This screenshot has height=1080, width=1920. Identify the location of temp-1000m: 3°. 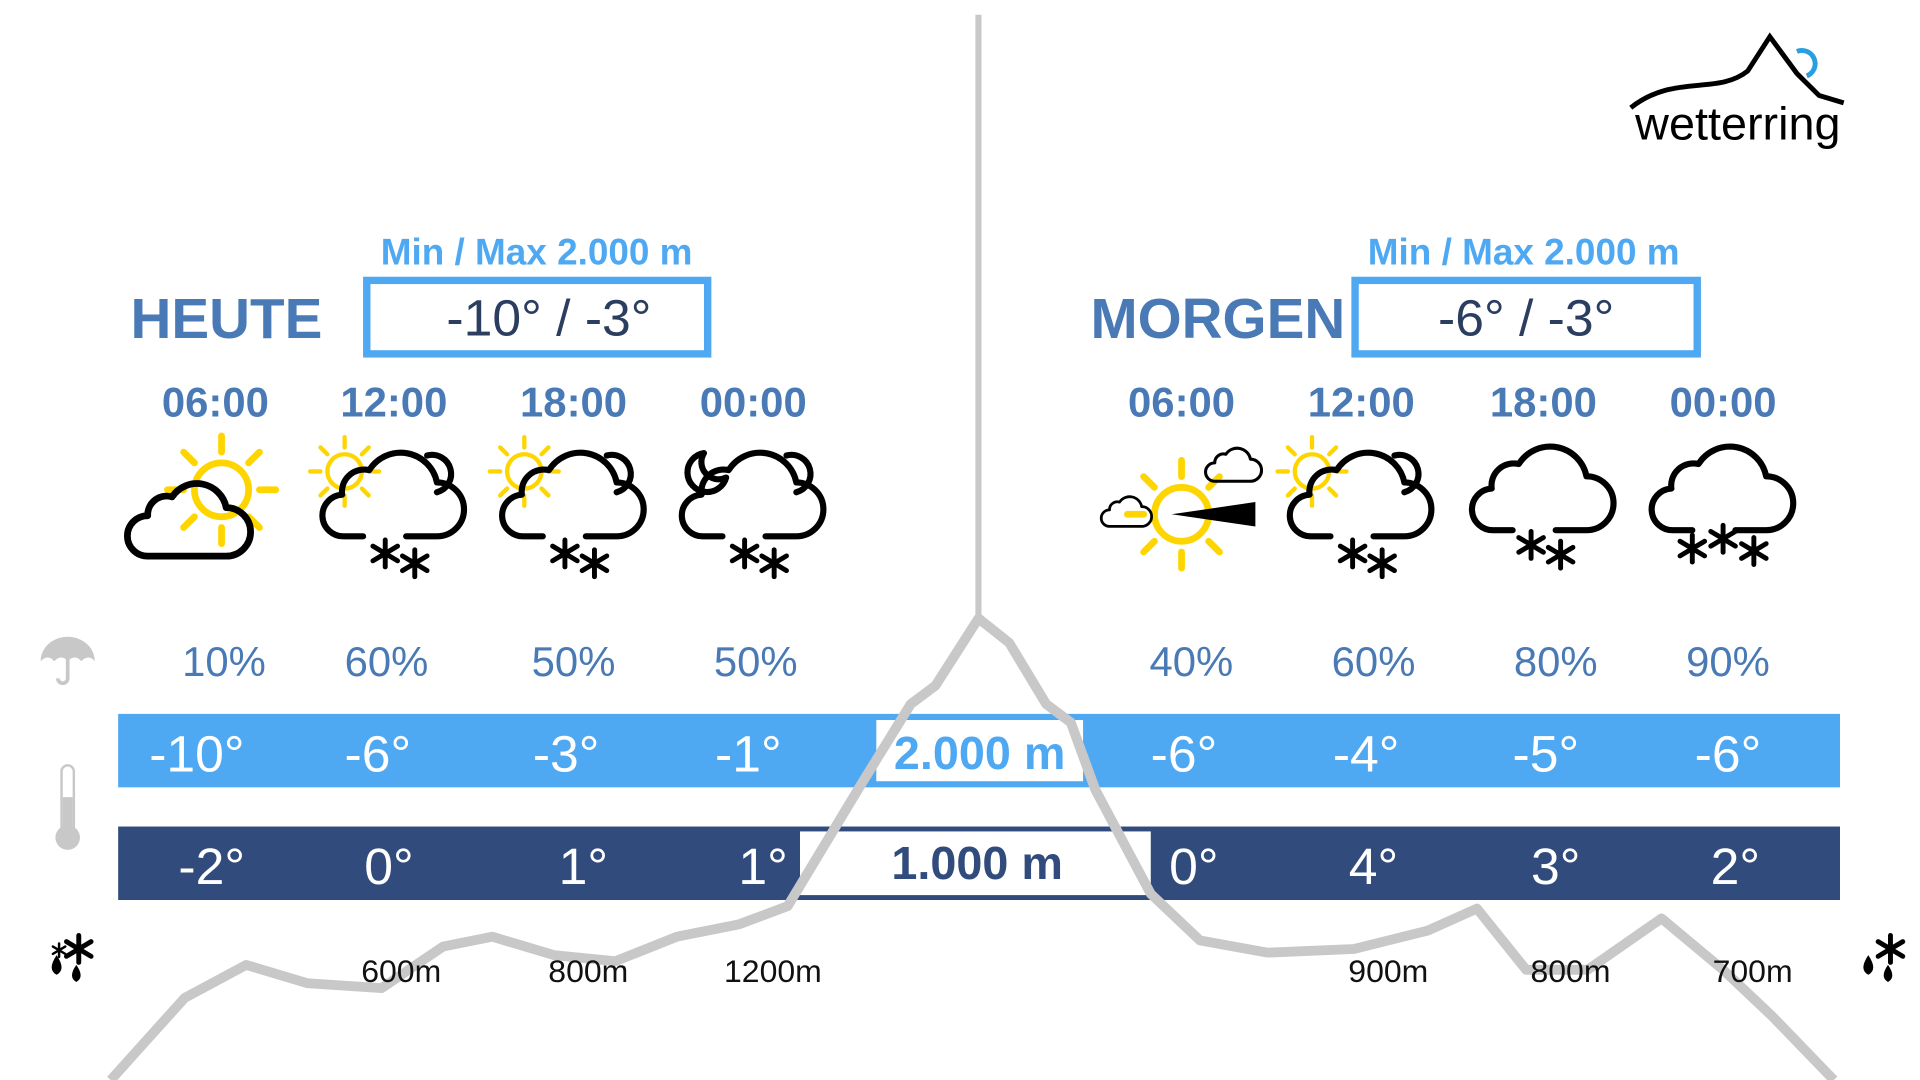
(1555, 866).